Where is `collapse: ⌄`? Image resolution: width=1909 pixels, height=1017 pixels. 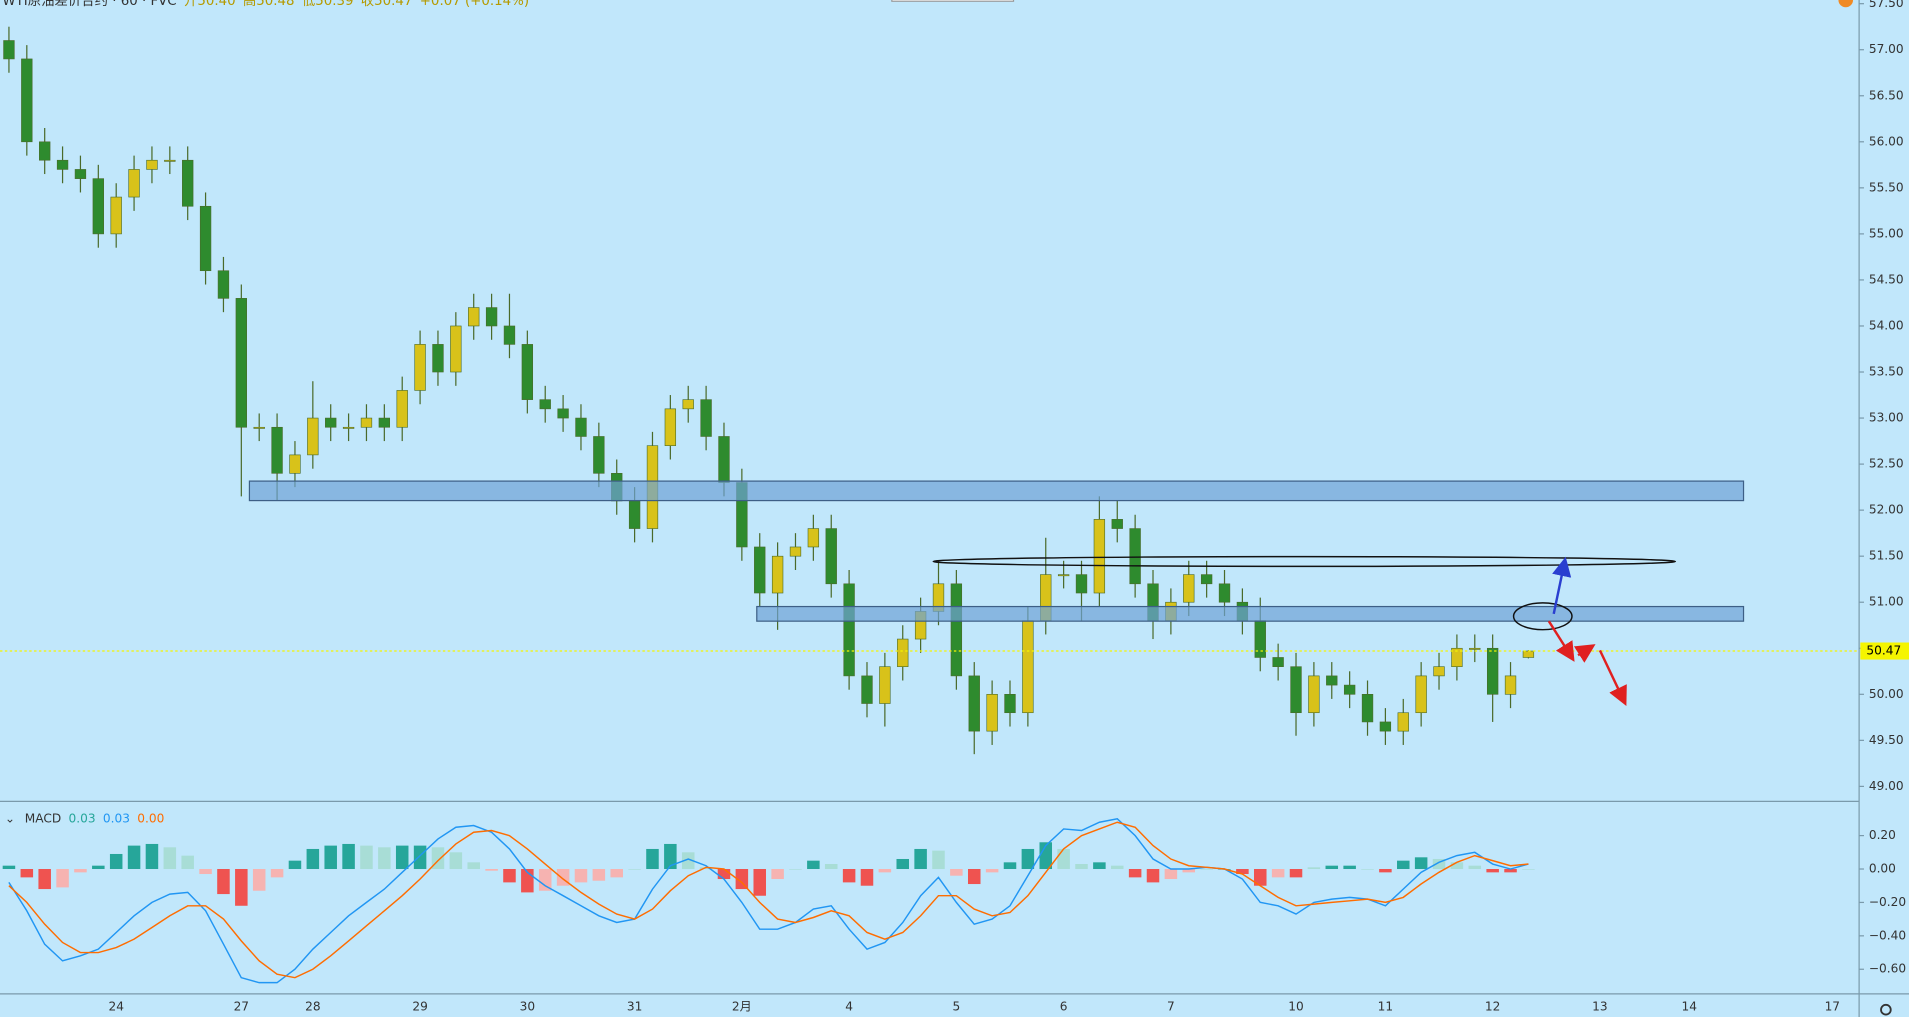
collapse: ⌄ is located at coordinates (10, 818).